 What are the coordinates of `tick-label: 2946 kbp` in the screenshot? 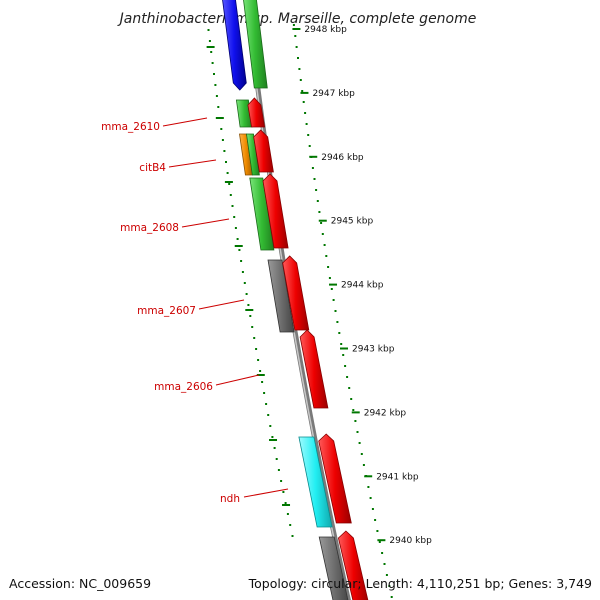 It's located at (342, 158).